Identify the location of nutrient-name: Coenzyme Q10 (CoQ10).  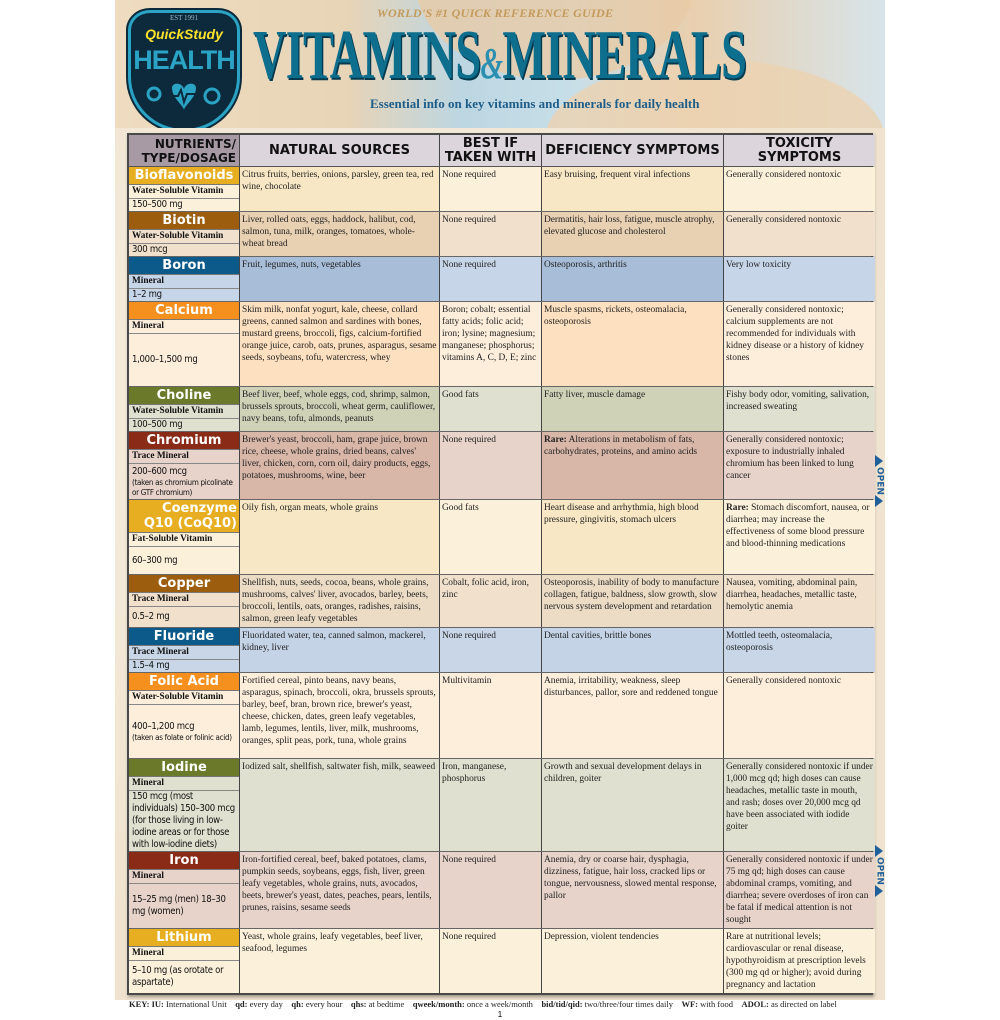
(184, 516).